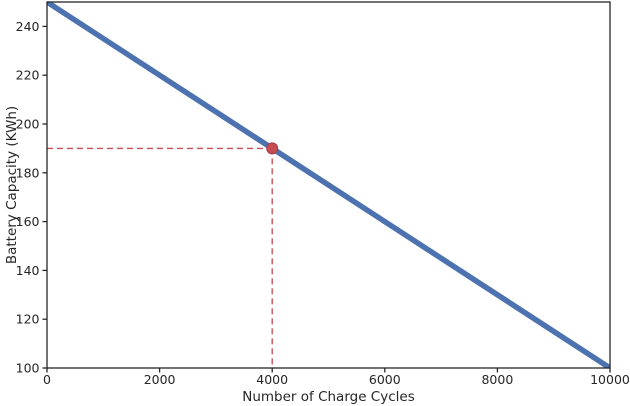  I want to click on x-tick-label: 8000, so click(497, 379).